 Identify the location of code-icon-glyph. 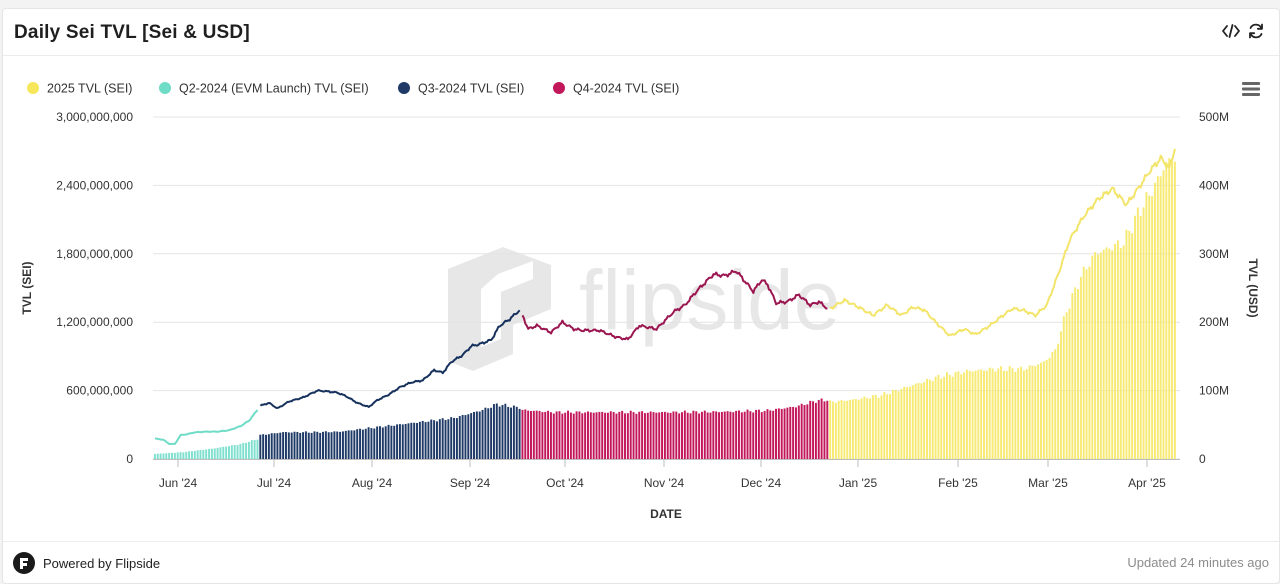
(1231, 31).